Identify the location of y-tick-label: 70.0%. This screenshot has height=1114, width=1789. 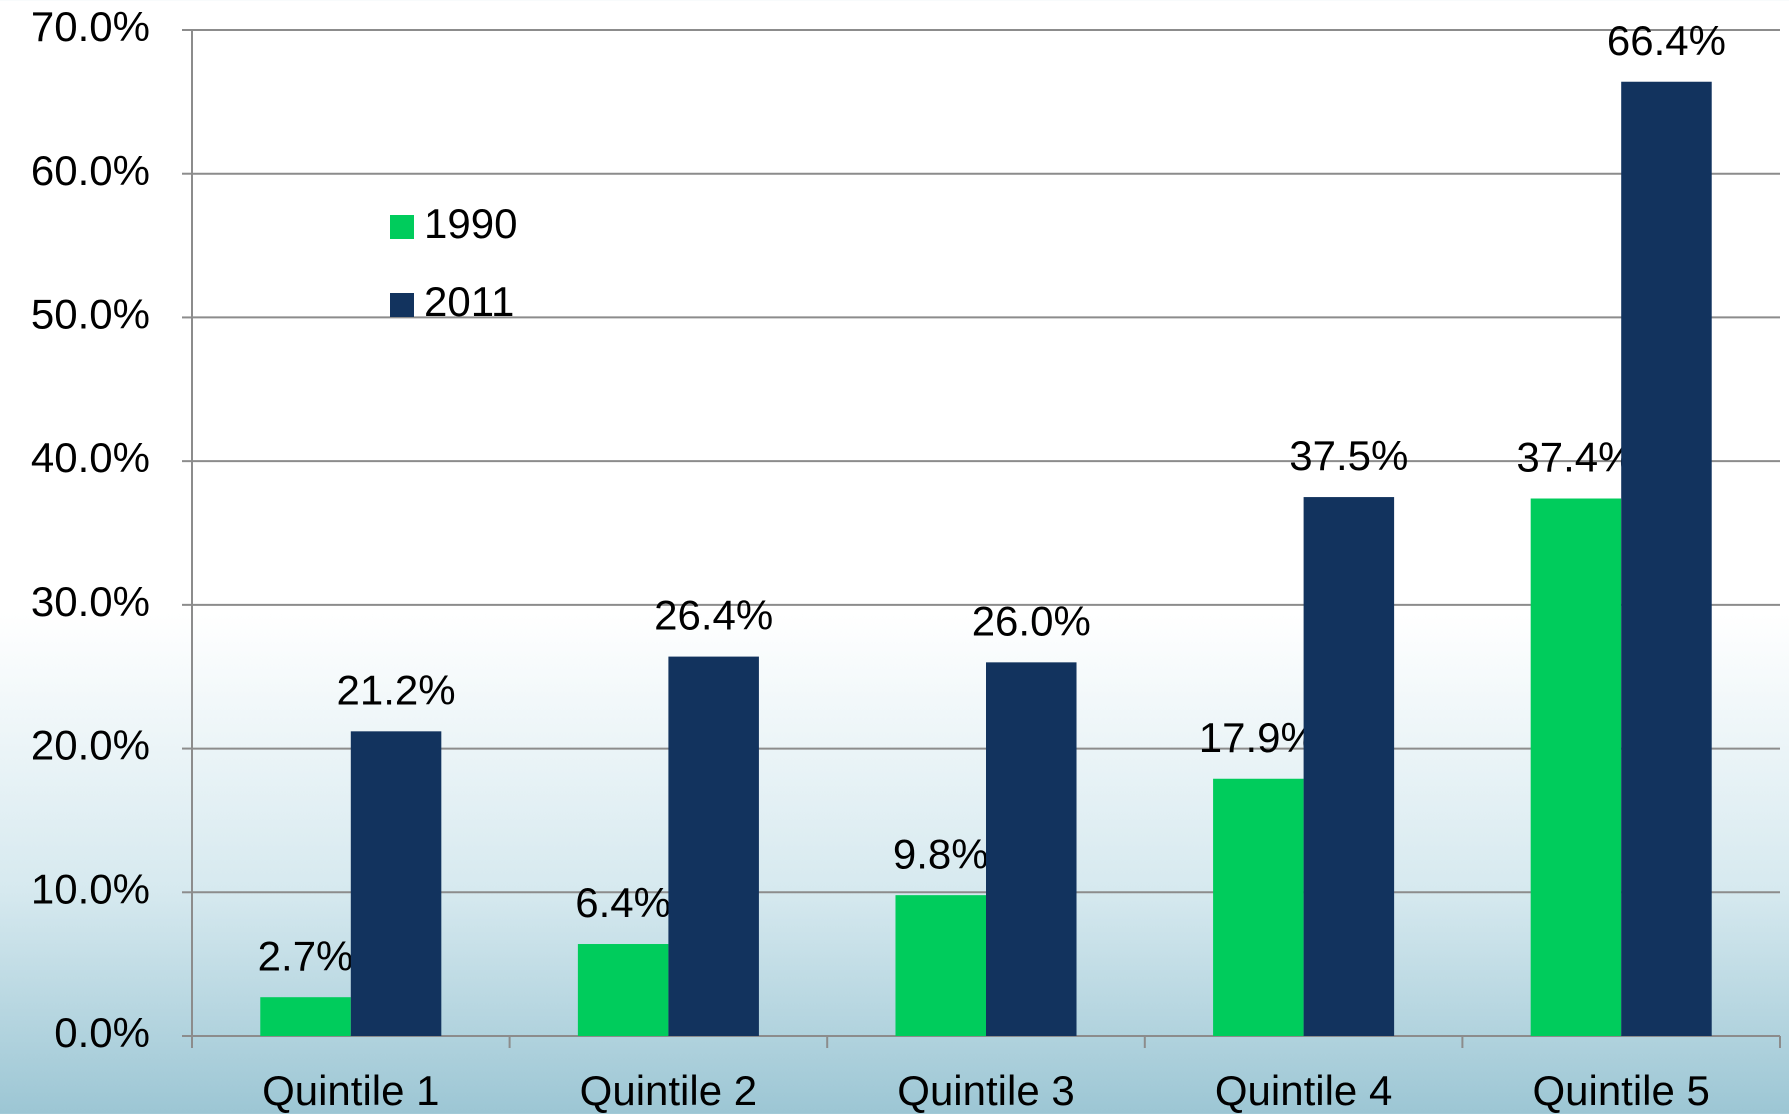
(90, 26).